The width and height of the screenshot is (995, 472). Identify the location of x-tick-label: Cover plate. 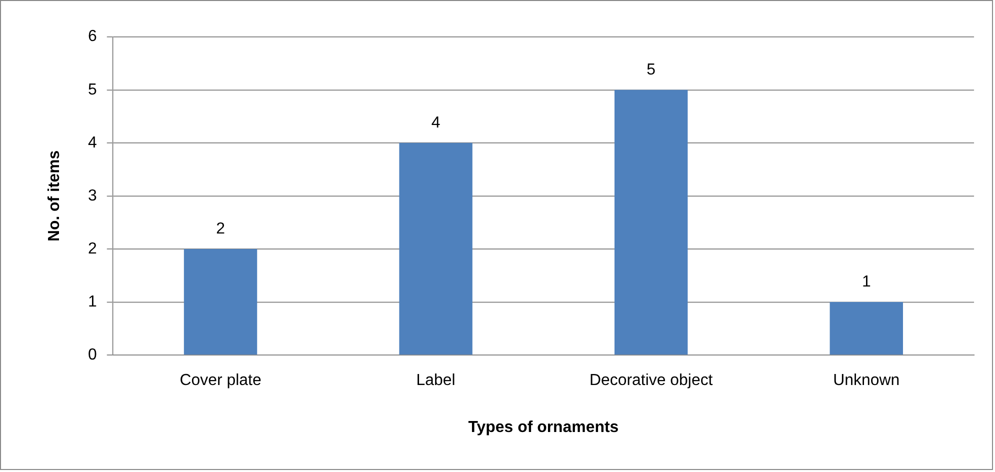
(221, 380).